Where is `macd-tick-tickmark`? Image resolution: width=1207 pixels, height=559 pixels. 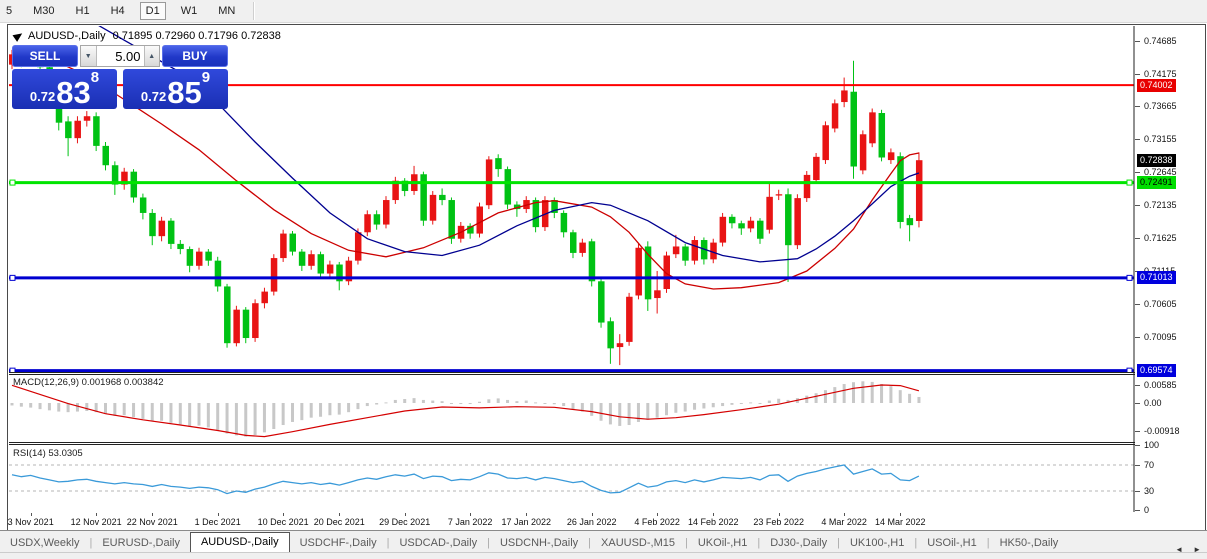 macd-tick-tickmark is located at coordinates (1137, 385).